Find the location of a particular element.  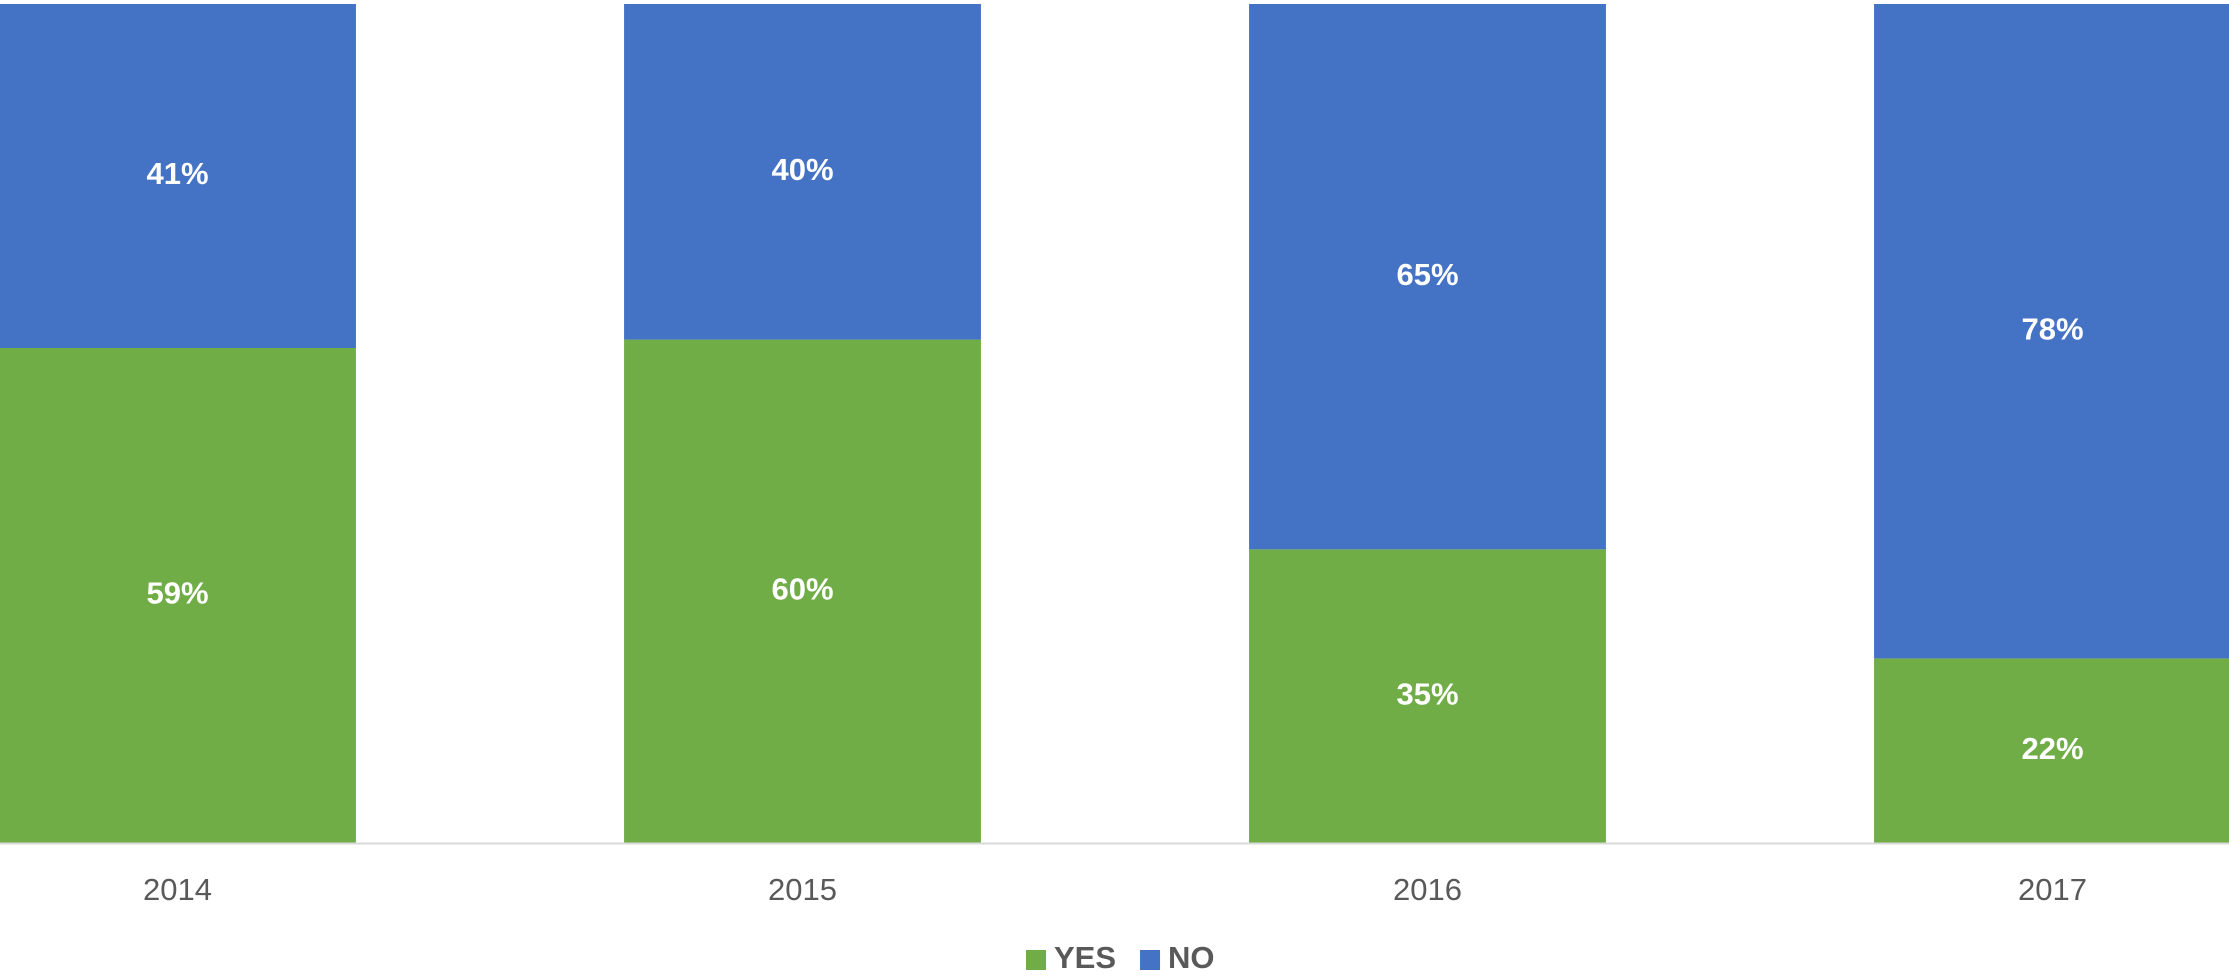

x-tick-label: 2014 is located at coordinates (177, 889).